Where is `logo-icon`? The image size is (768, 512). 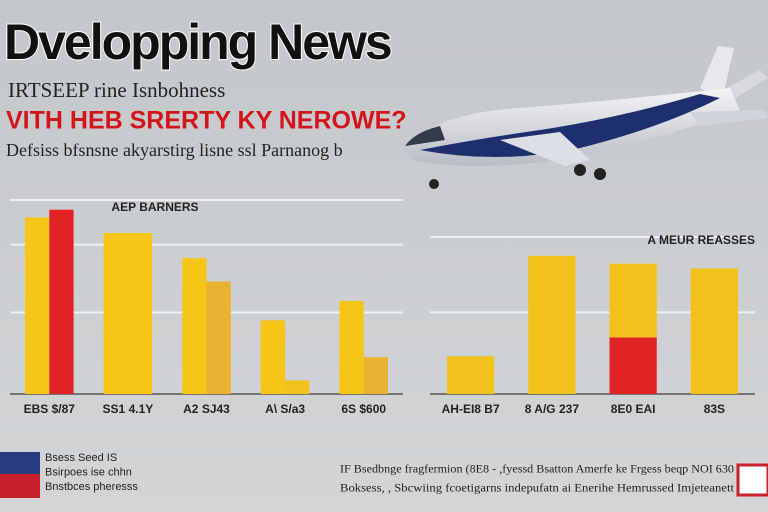
logo-icon is located at coordinates (752, 480).